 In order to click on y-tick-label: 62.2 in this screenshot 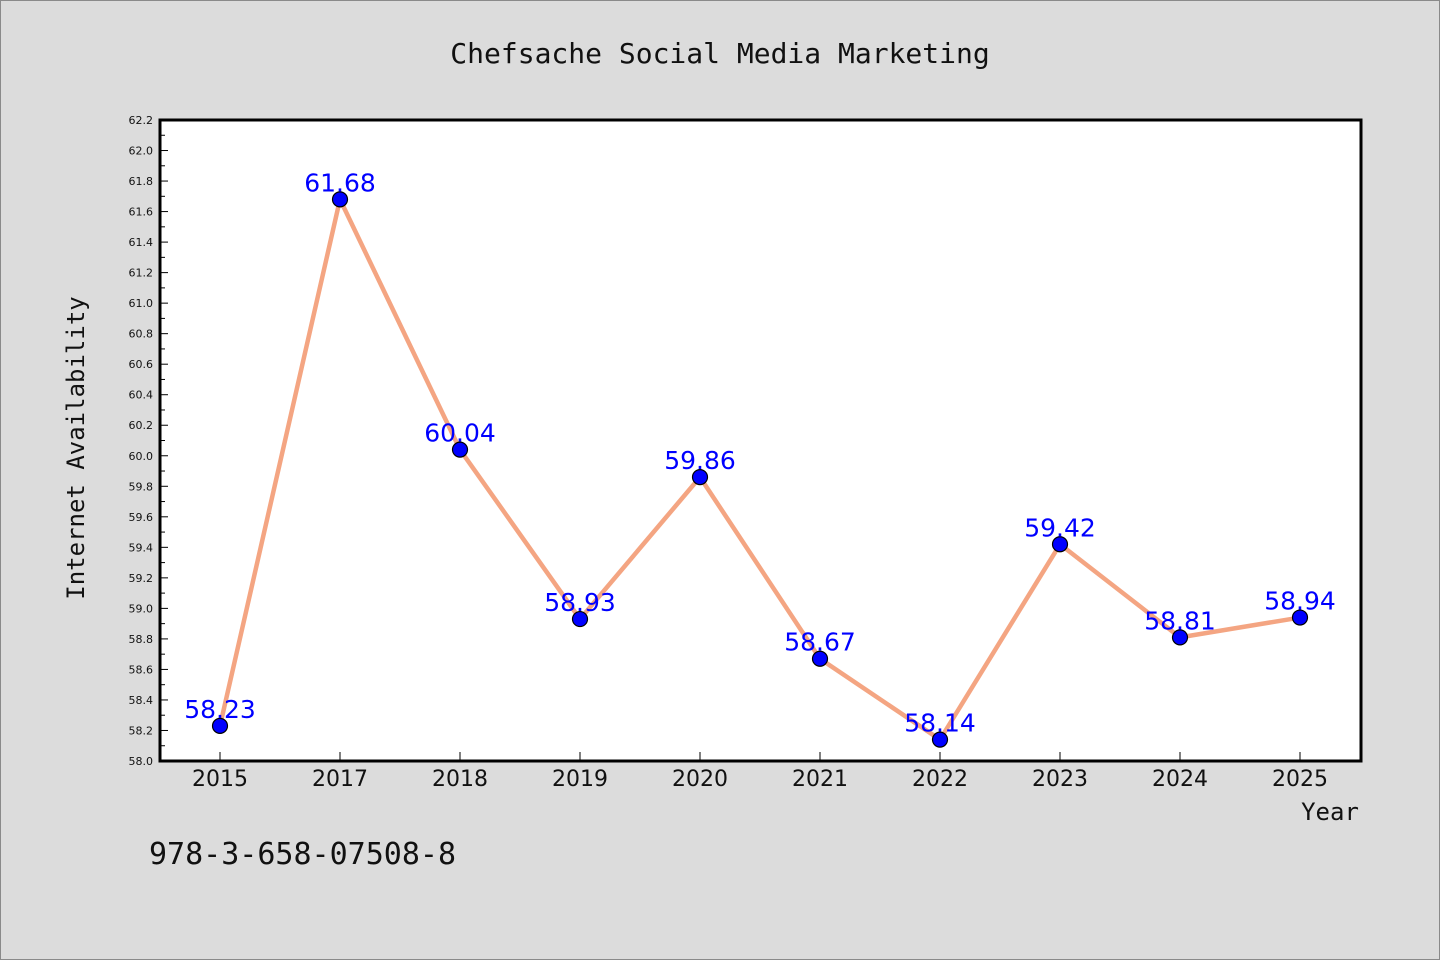, I will do `click(141, 120)`.